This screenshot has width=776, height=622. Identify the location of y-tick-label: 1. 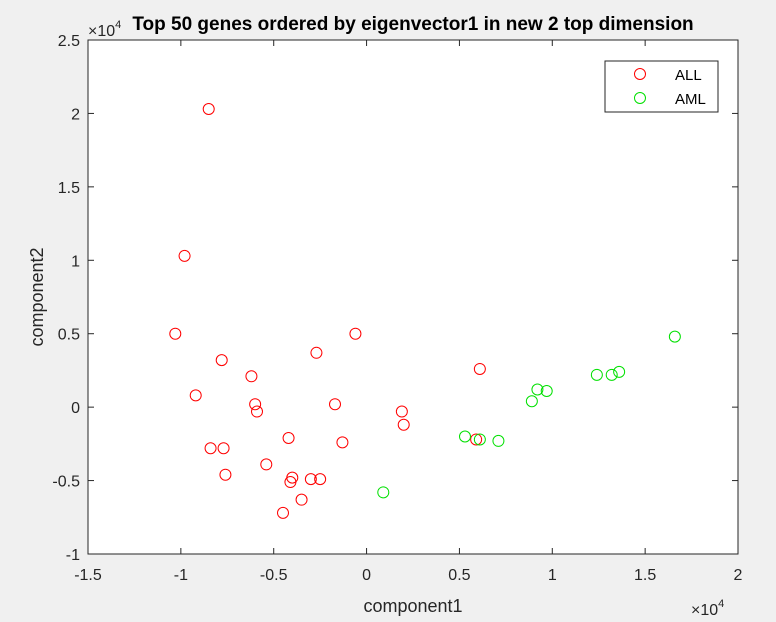
(75, 261).